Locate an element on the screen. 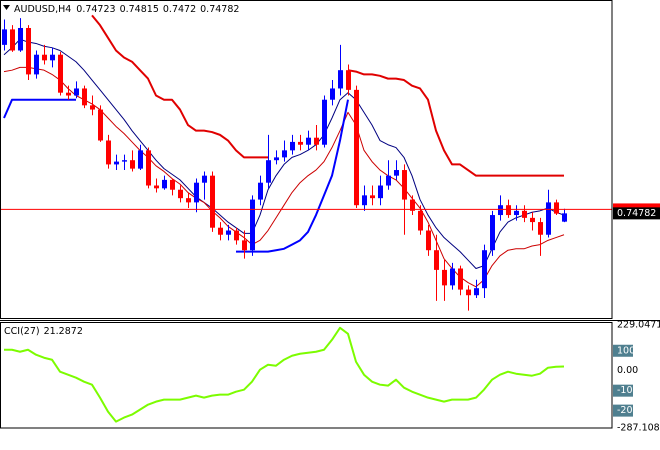 Image resolution: width=660 pixels, height=450 pixels. last-open: 0.74723 is located at coordinates (95, 9).